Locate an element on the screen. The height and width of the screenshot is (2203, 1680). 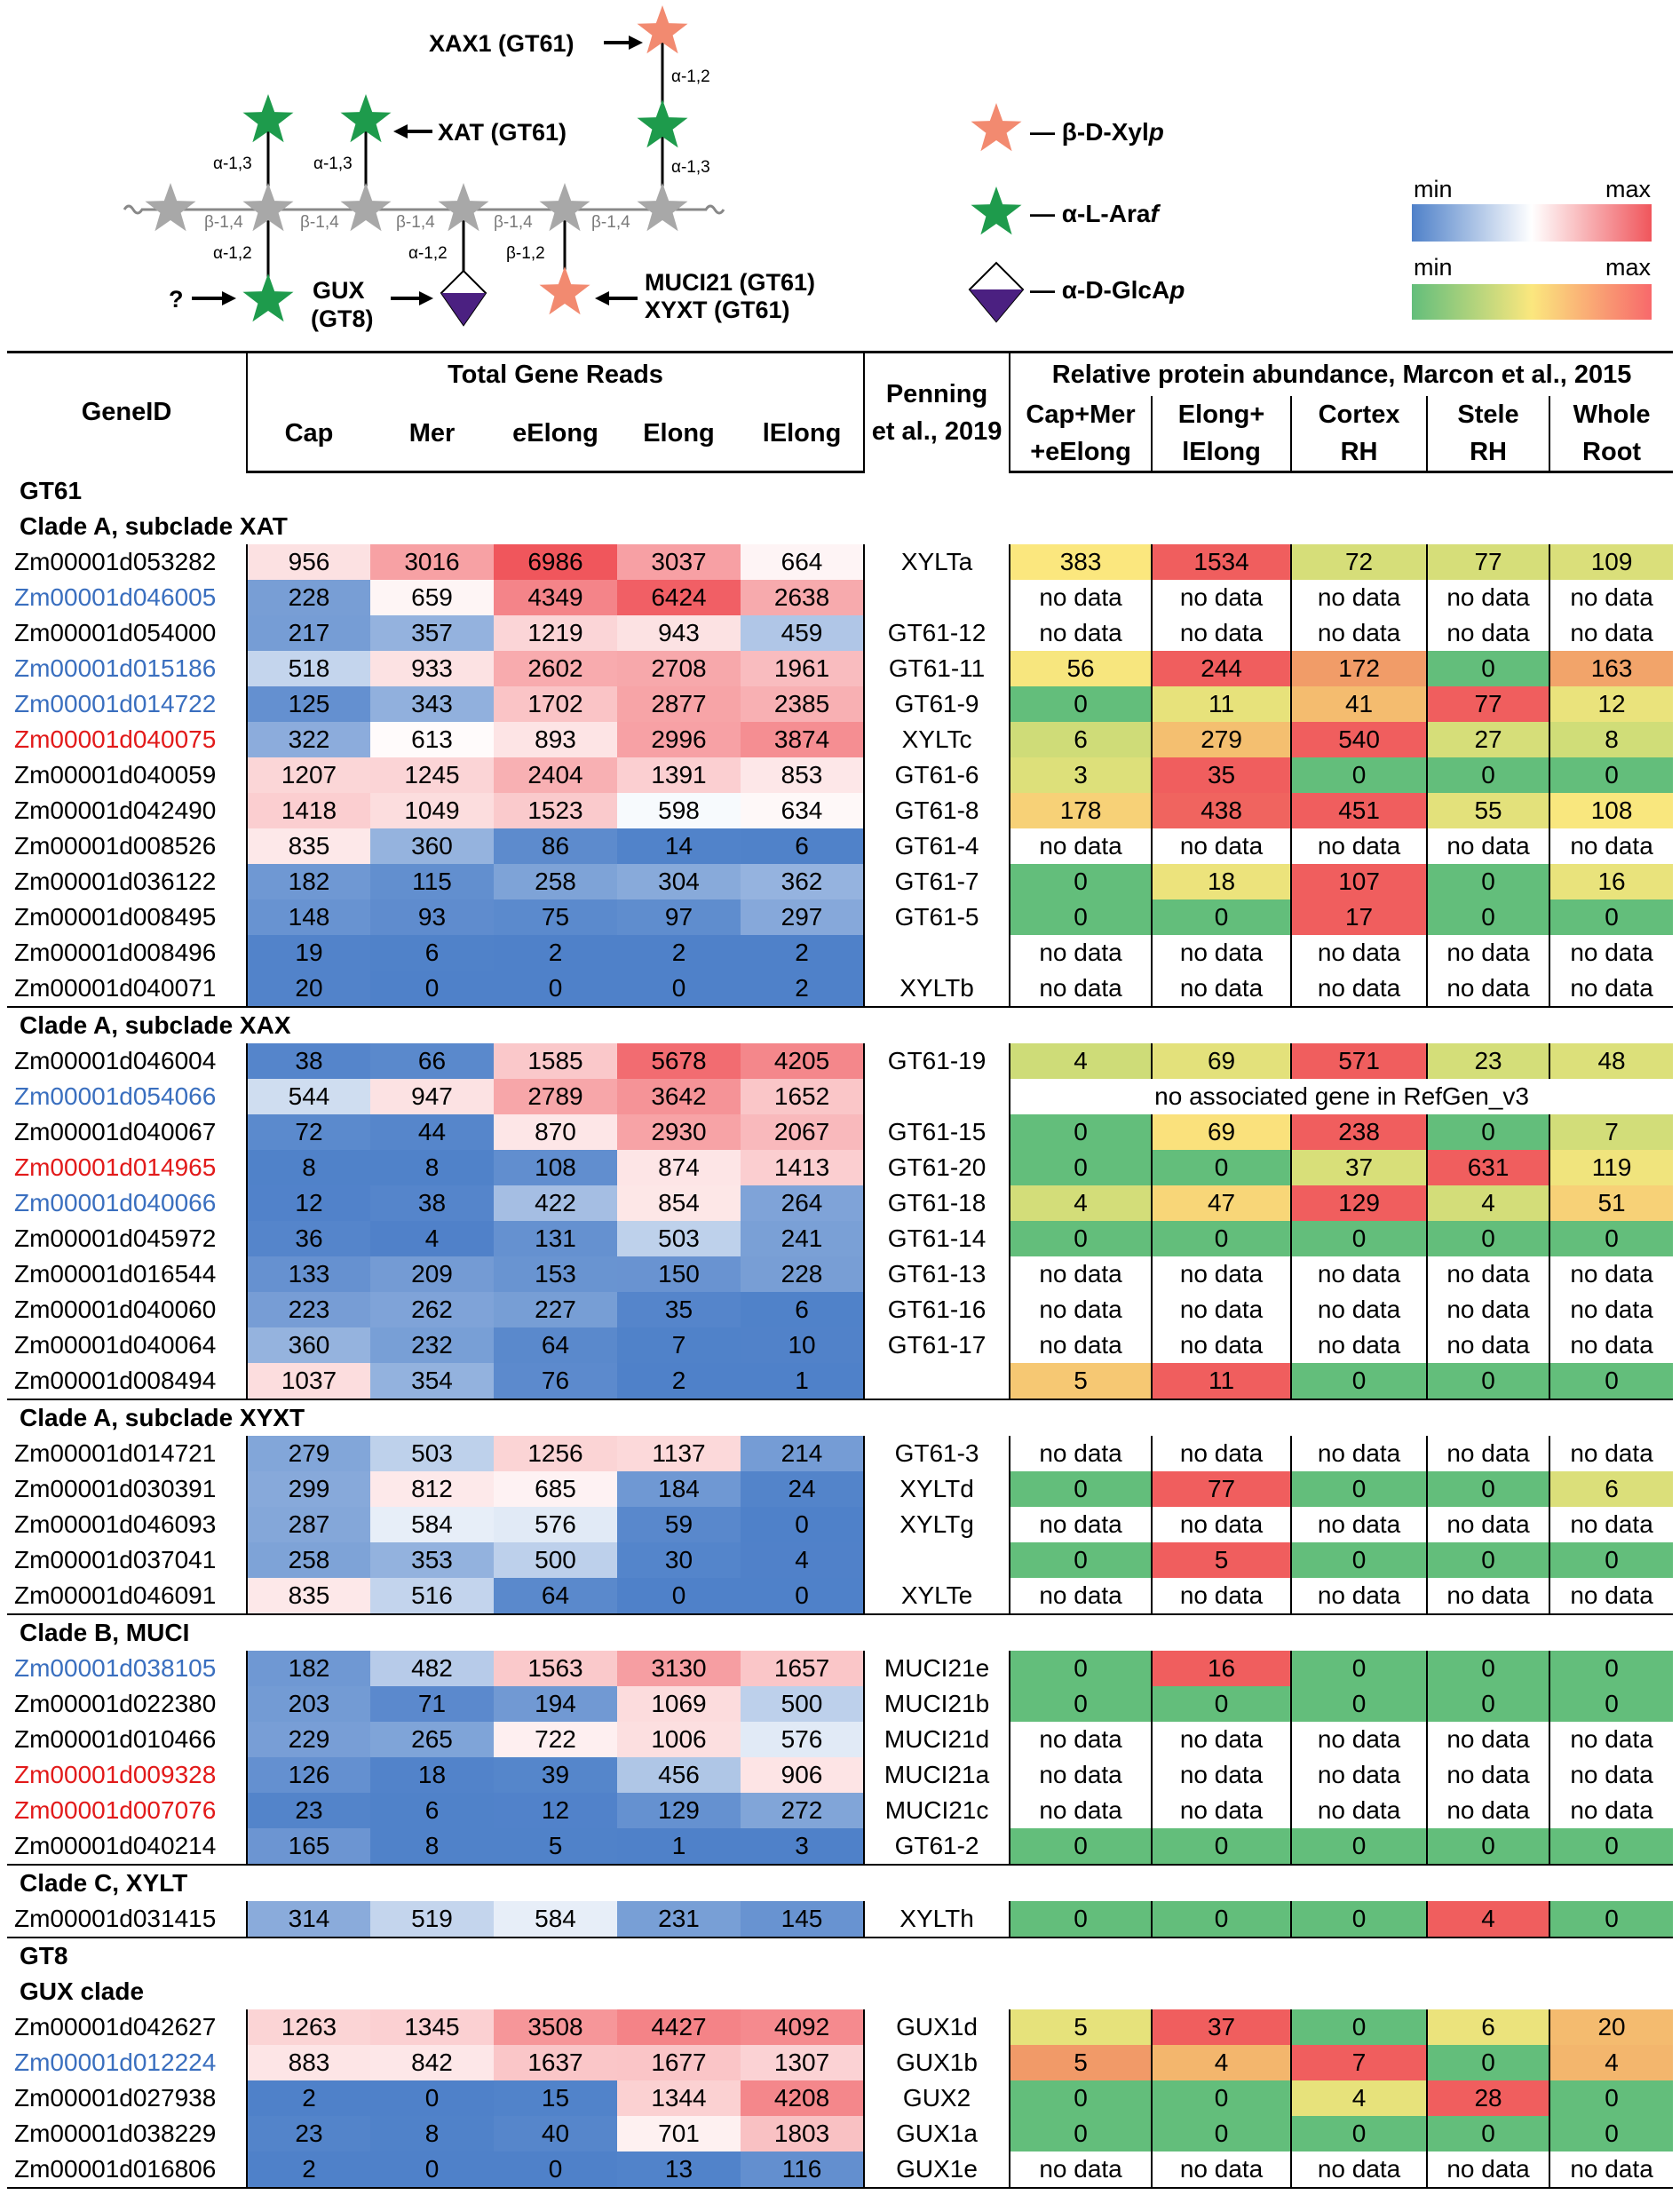
scale-min-label: min is located at coordinates (1433, 267).